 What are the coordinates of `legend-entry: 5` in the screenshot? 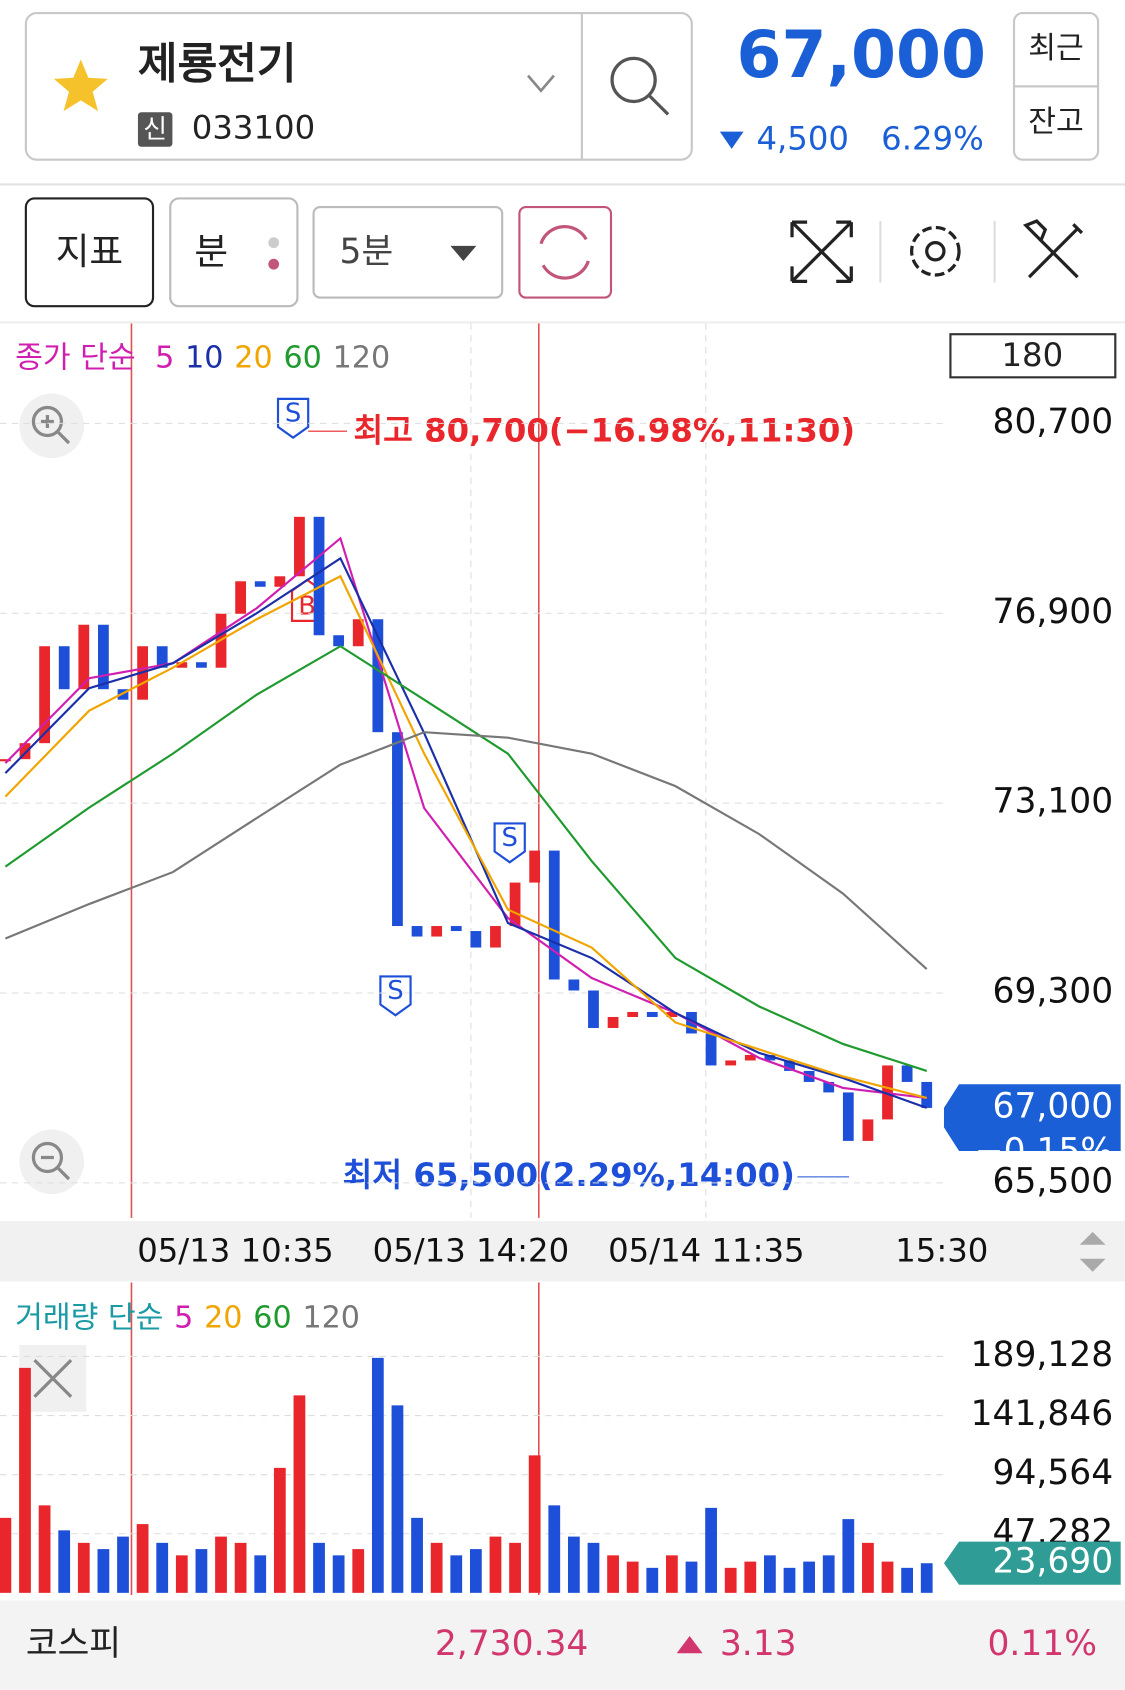 It's located at (183, 1318).